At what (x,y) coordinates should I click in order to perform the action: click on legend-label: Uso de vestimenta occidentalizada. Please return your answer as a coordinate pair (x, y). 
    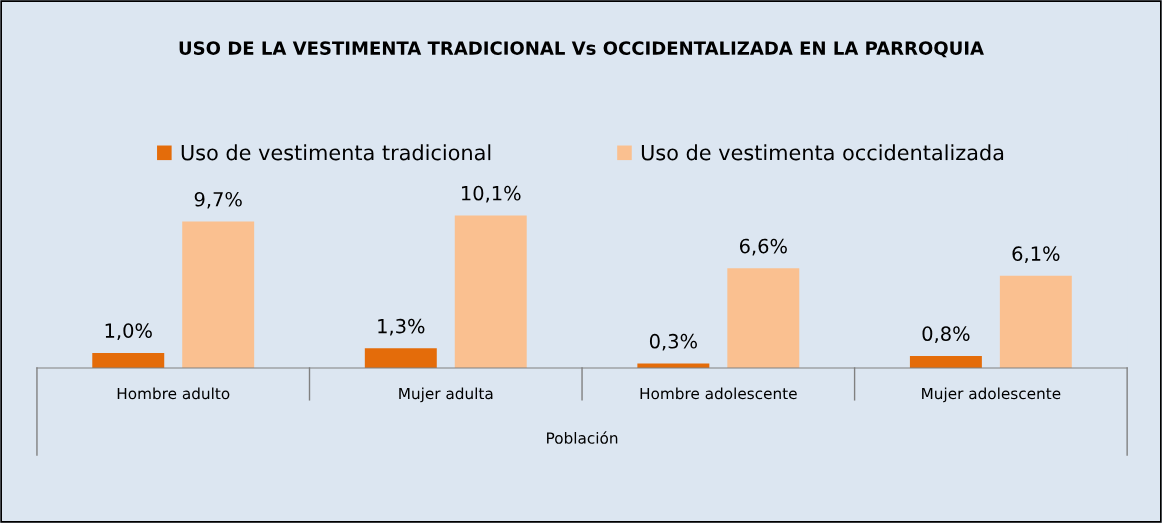
    Looking at the image, I should click on (822, 152).